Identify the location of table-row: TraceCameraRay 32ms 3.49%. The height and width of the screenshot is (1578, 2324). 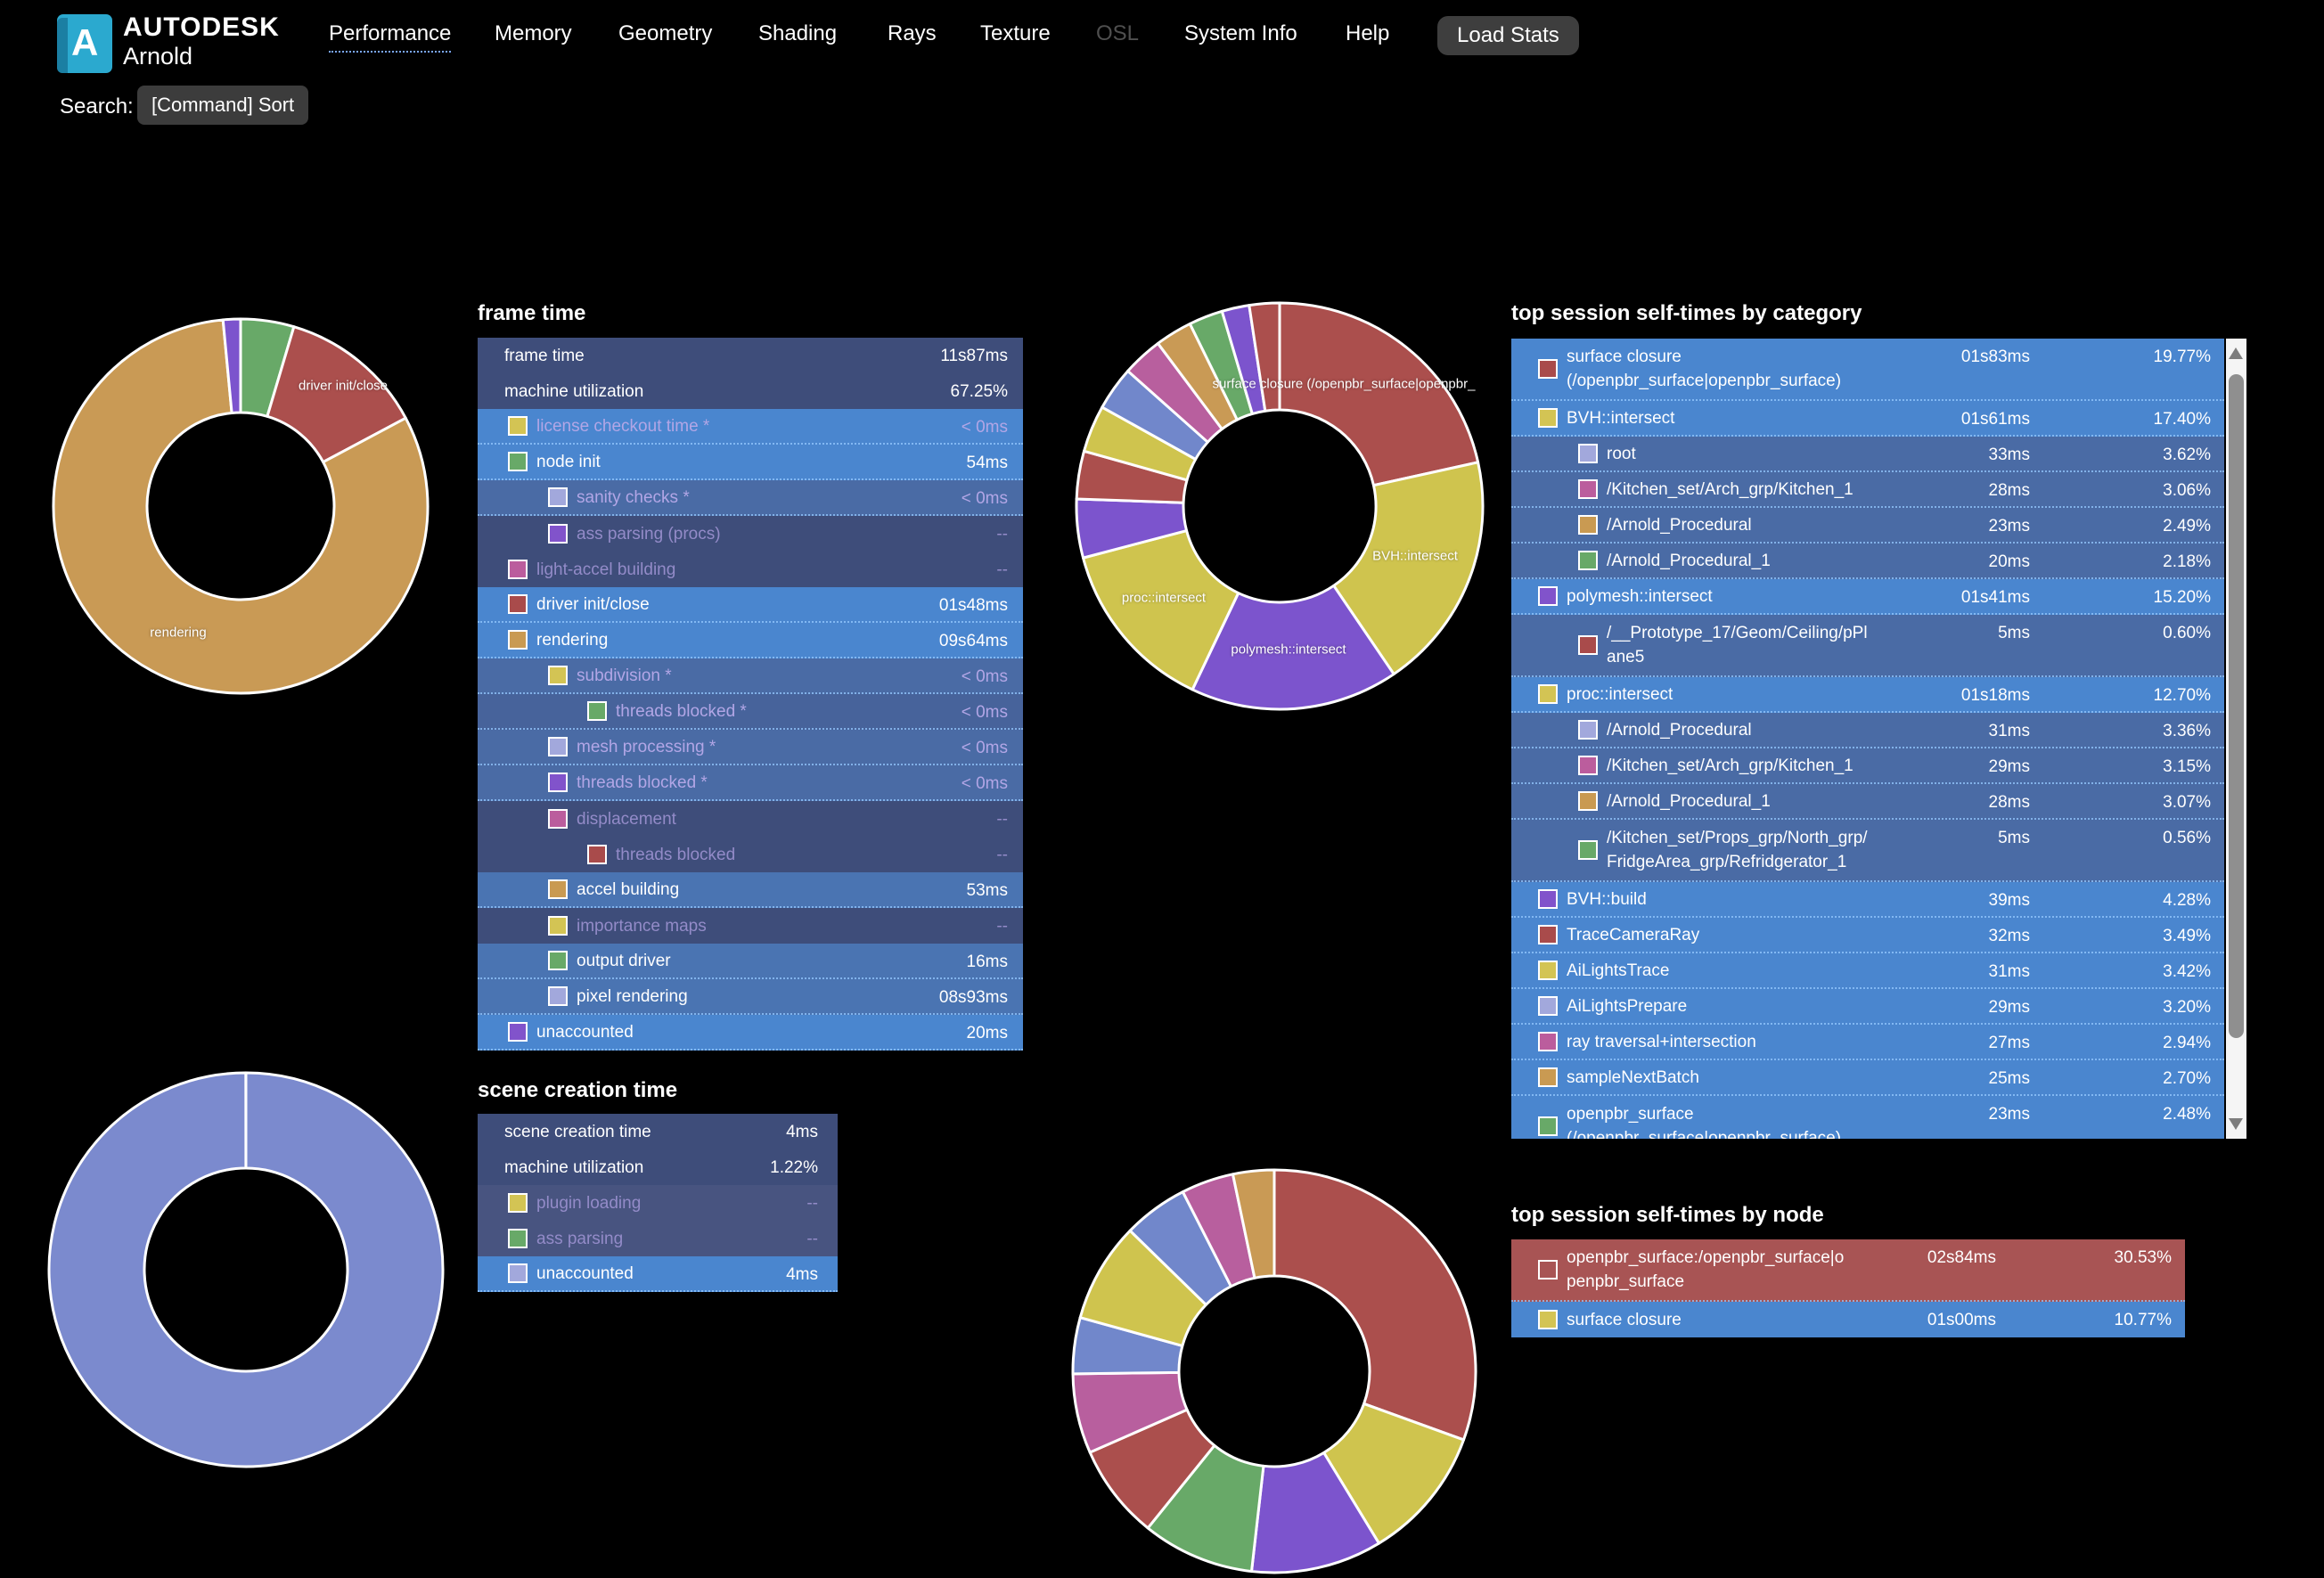
(1867, 936).